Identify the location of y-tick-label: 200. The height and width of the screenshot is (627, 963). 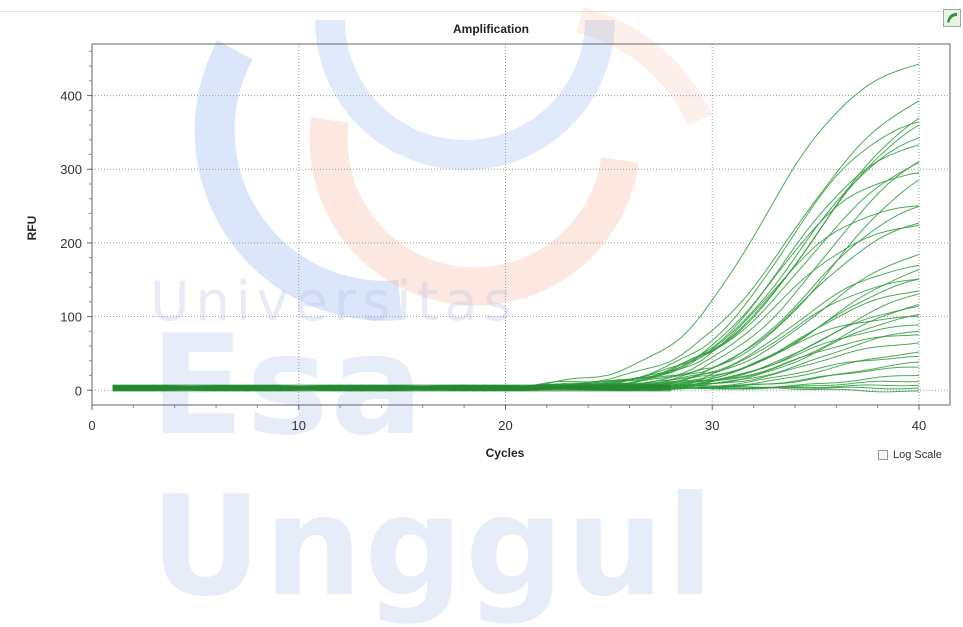
(71, 243).